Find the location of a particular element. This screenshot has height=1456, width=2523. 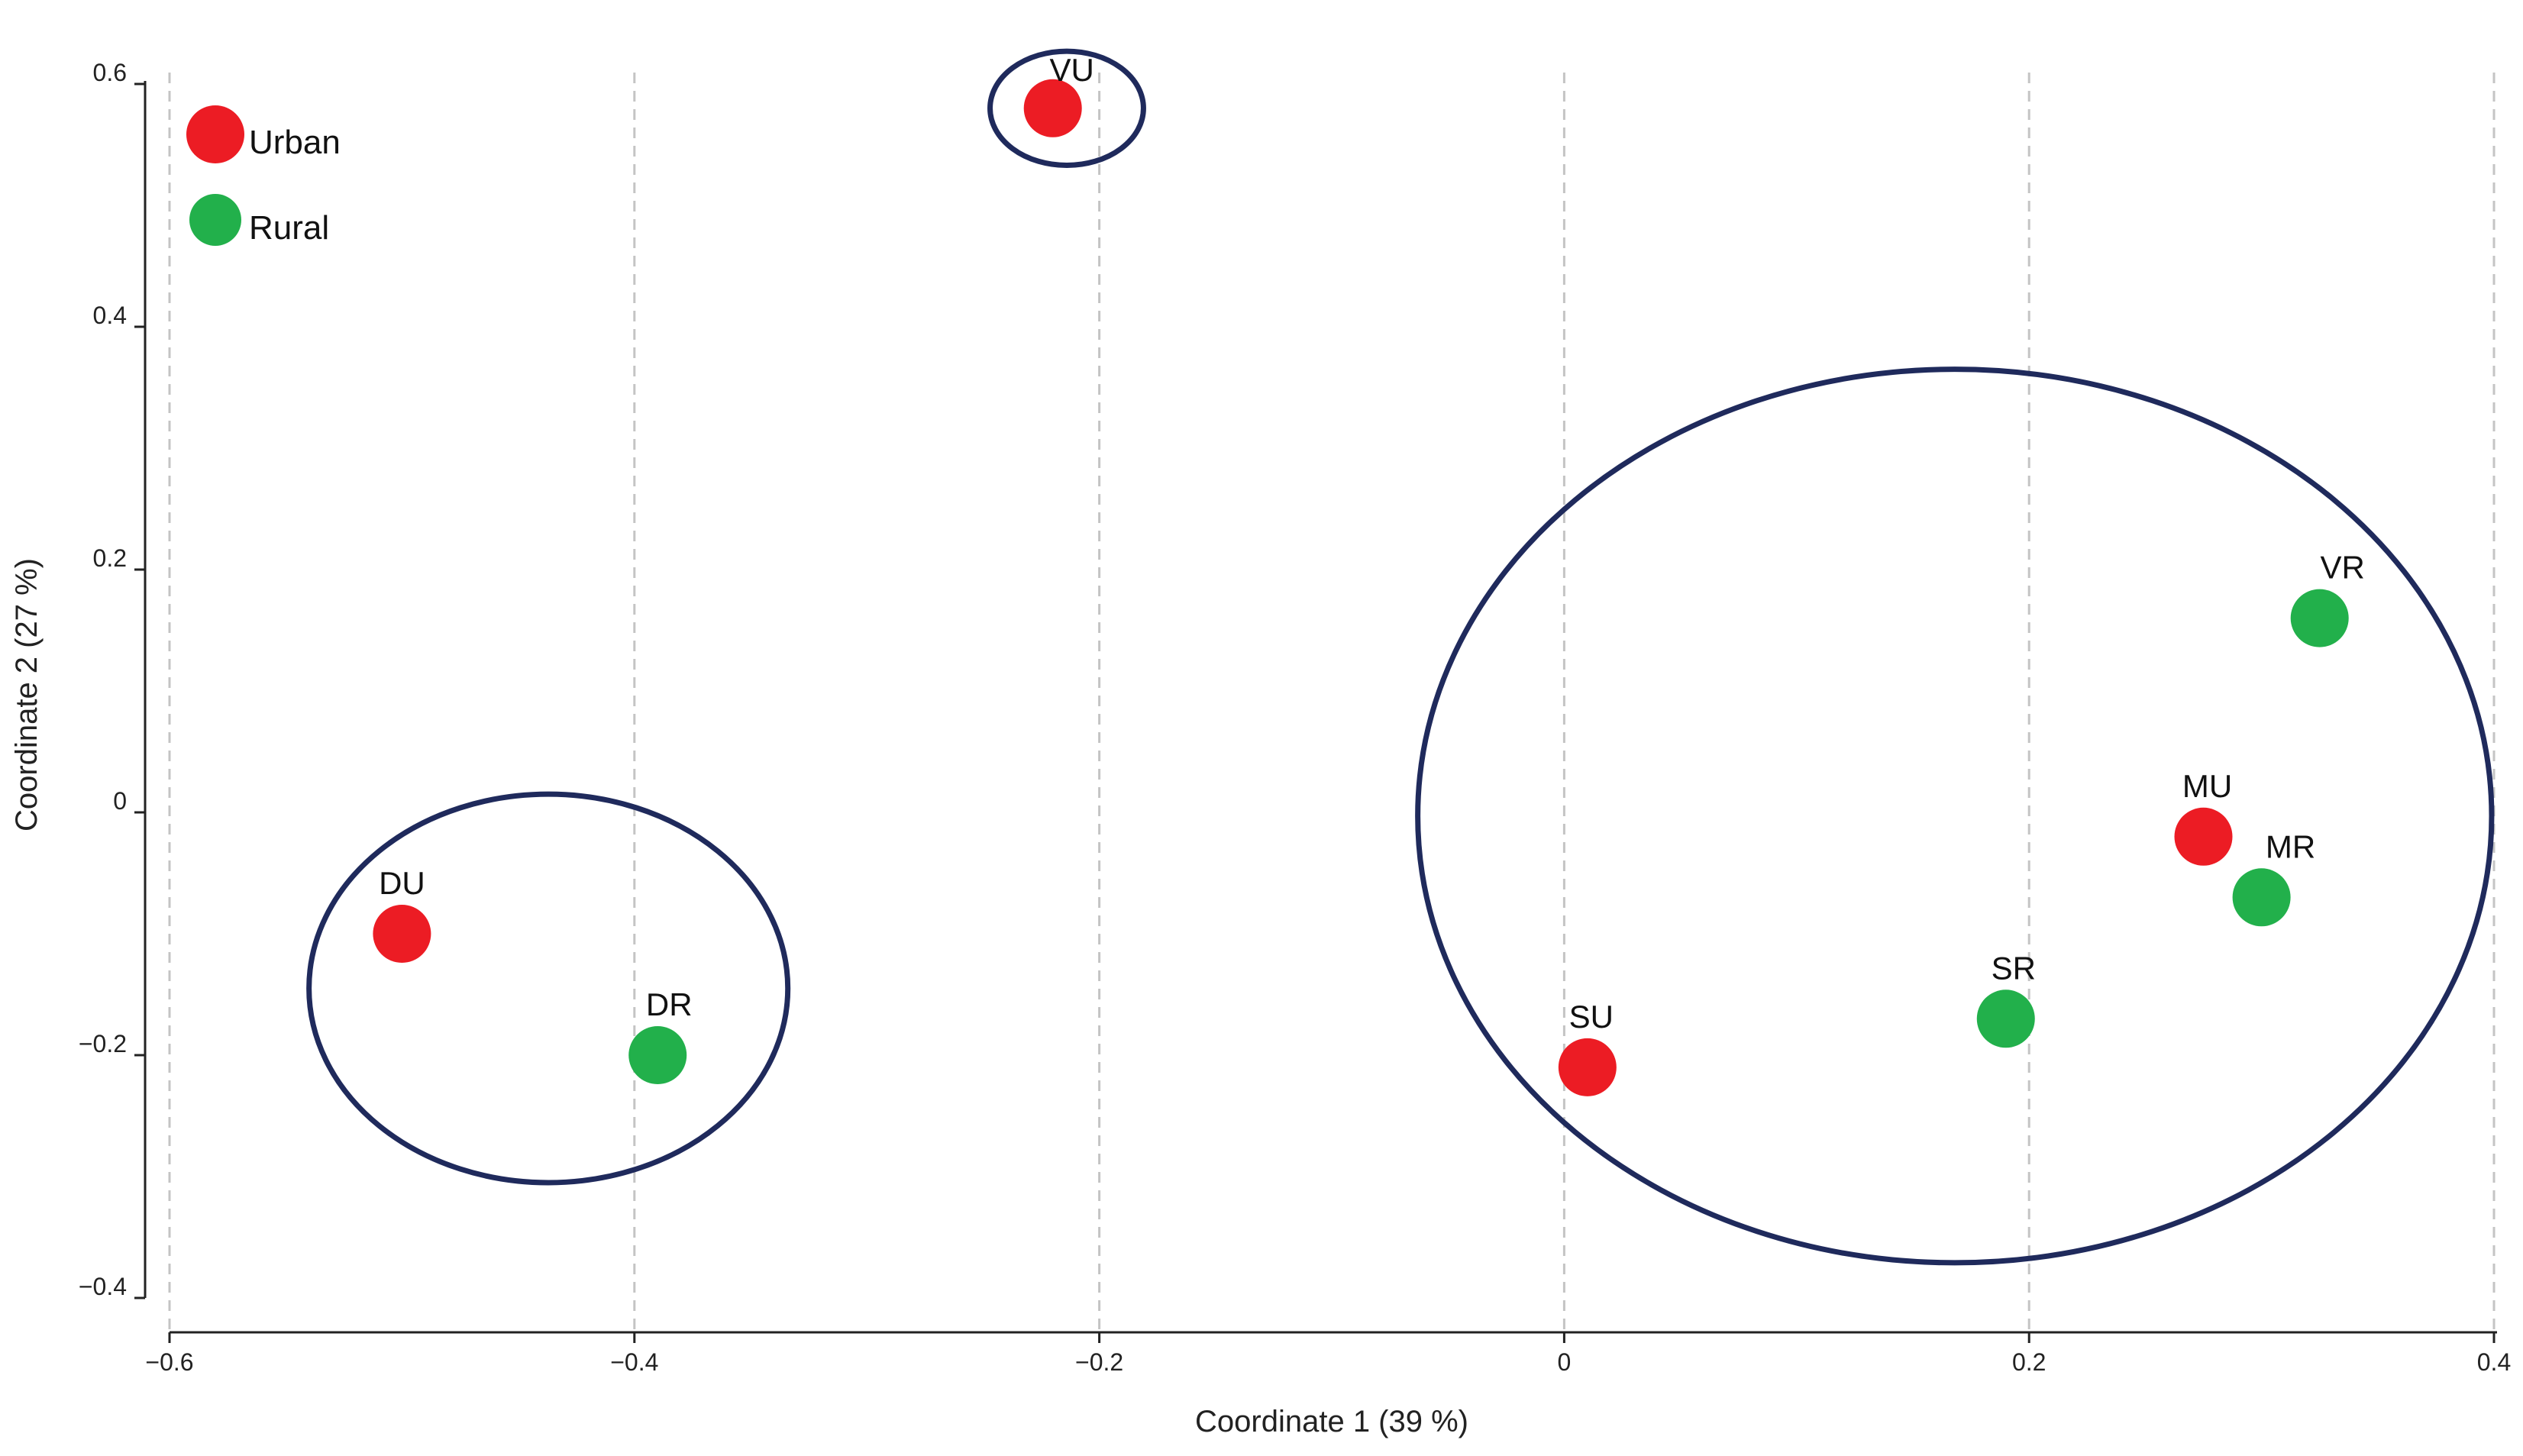

point-label-vu: VU is located at coordinates (1072, 70).